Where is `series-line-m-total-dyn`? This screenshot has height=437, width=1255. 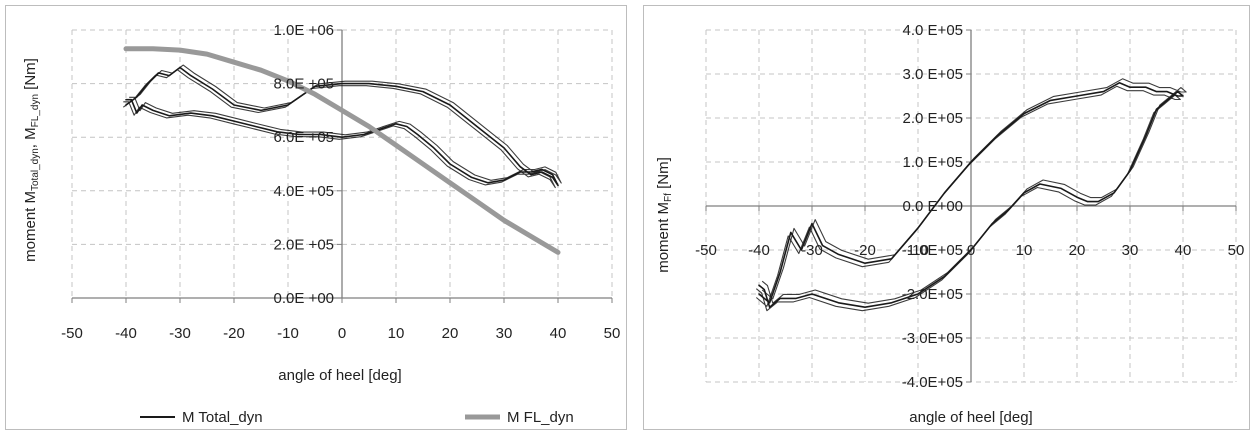
series-line-m-total-dyn is located at coordinates (342, 126).